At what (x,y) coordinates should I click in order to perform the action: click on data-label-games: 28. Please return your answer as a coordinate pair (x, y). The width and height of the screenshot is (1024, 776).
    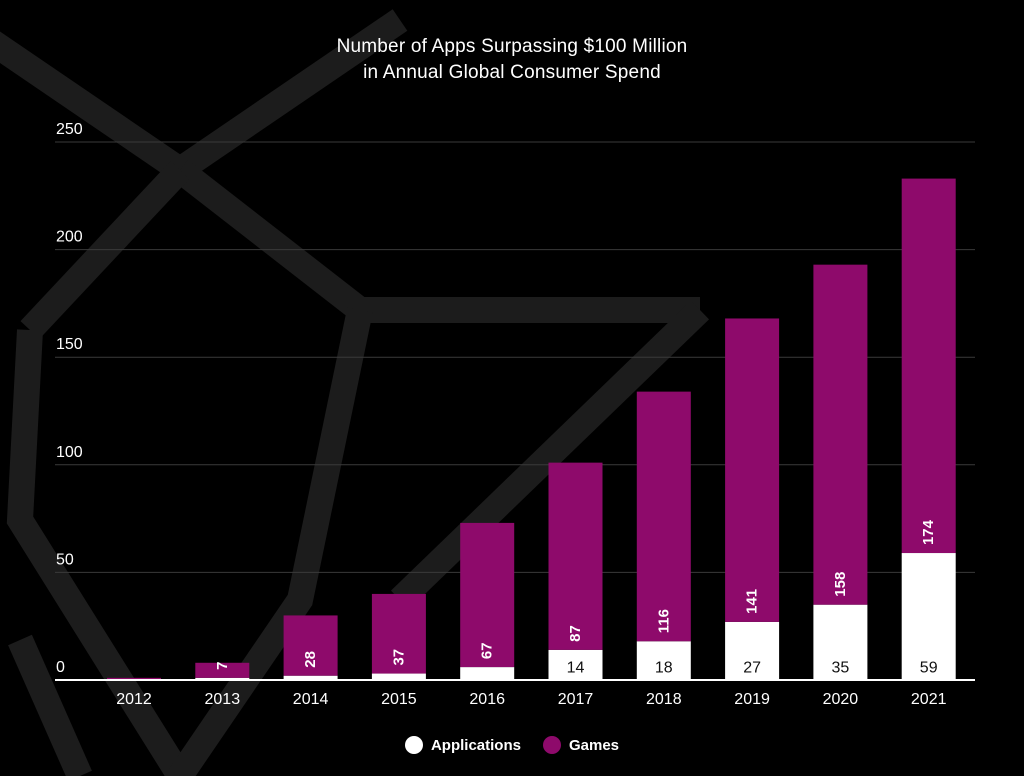
    Looking at the image, I should click on (310, 659).